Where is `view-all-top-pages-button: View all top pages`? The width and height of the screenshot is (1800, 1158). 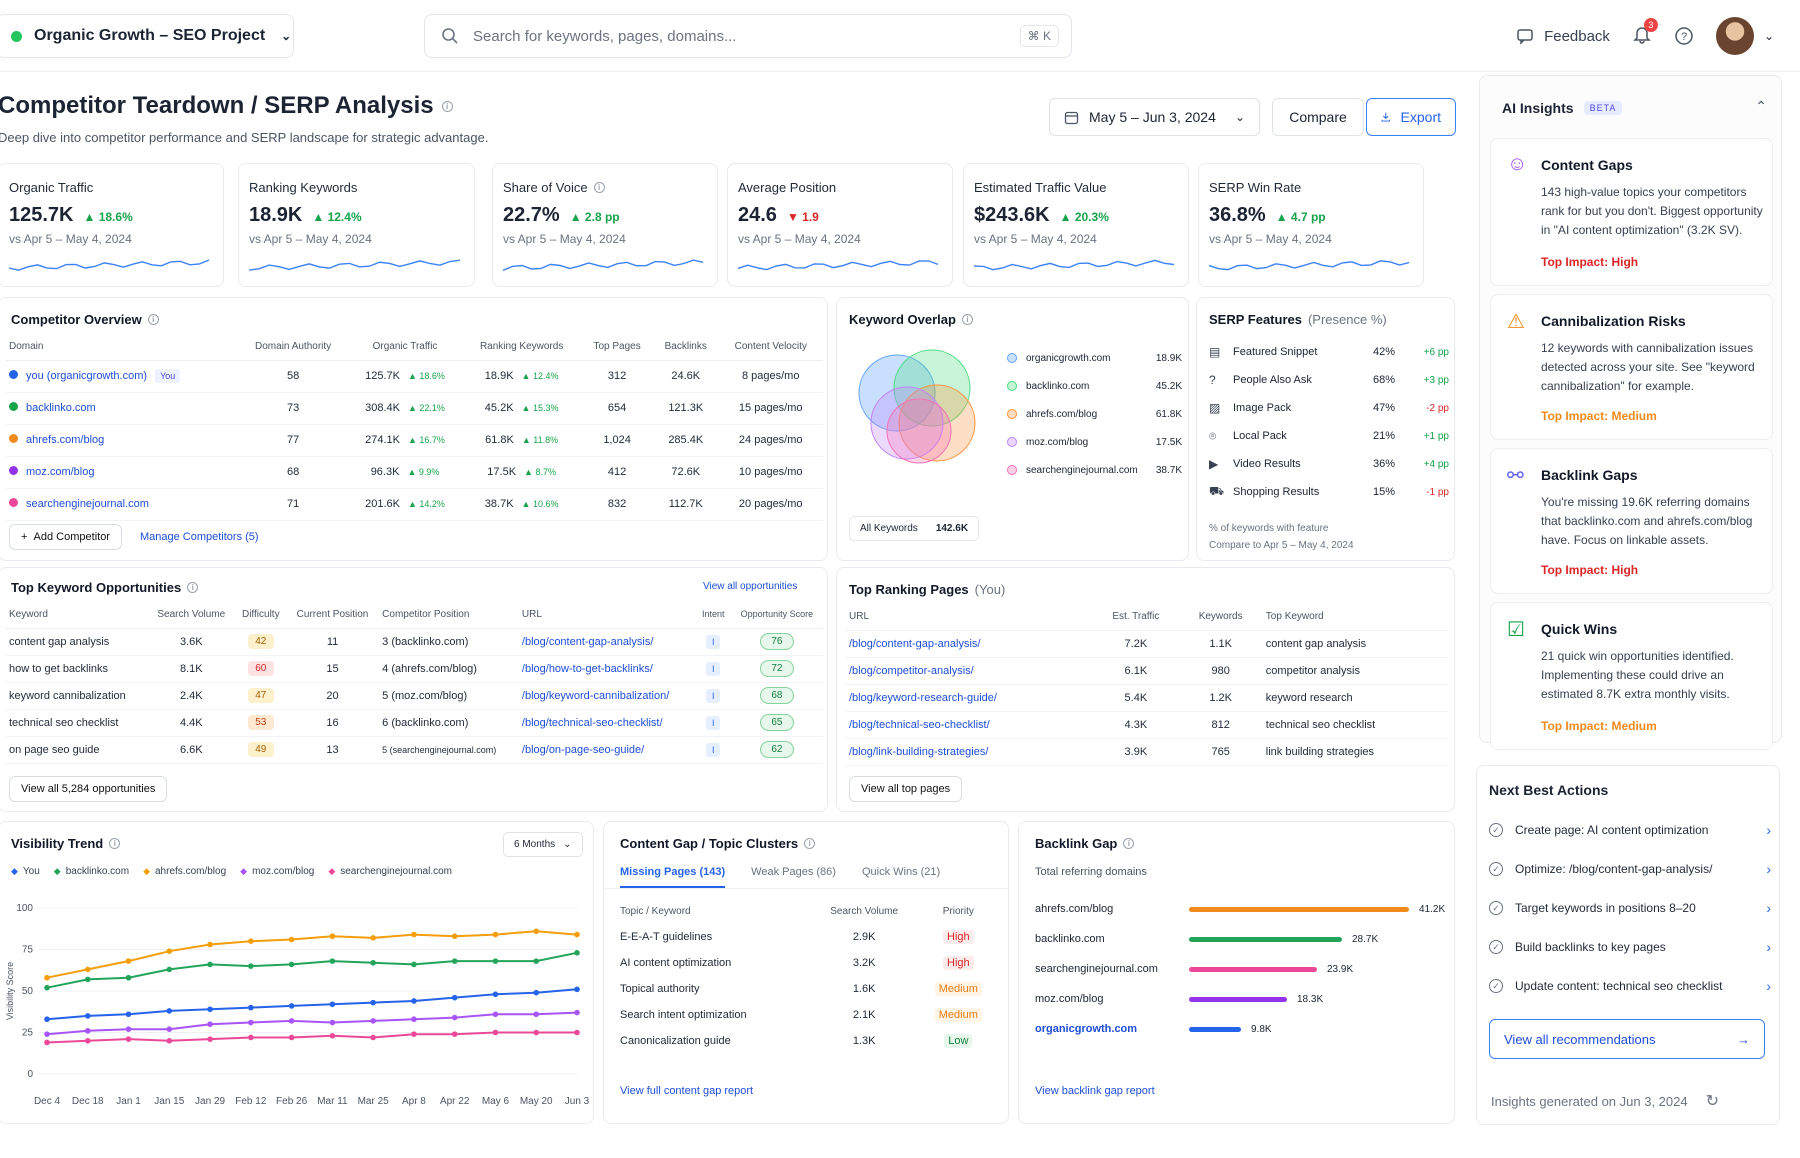
view-all-top-pages-button: View all top pages is located at coordinates (906, 789).